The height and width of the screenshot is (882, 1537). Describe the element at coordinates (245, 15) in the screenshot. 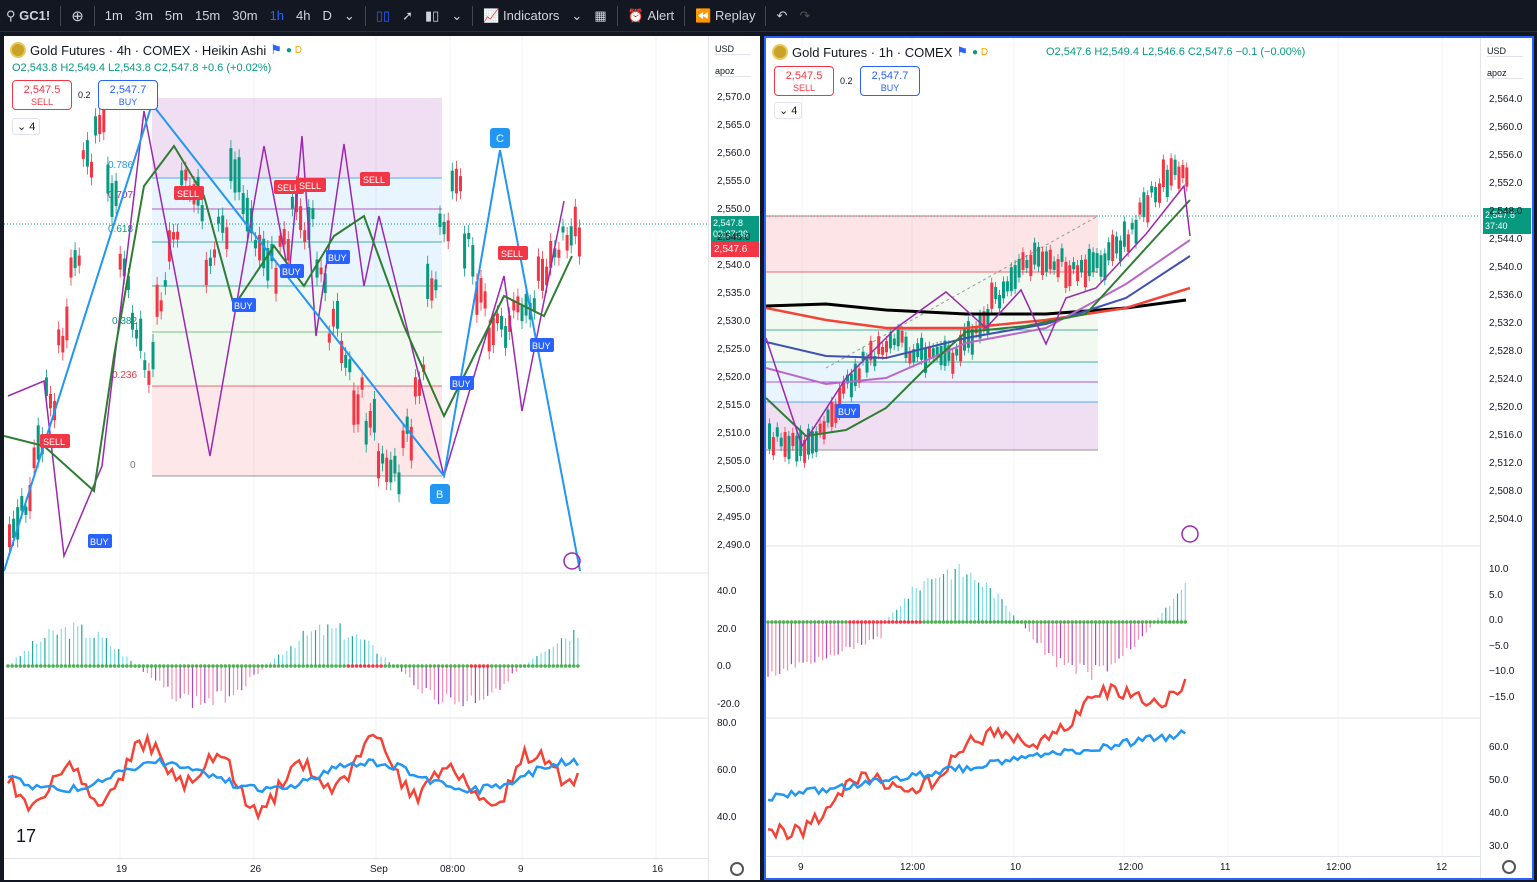

I see `interval-30m: 30m` at that location.